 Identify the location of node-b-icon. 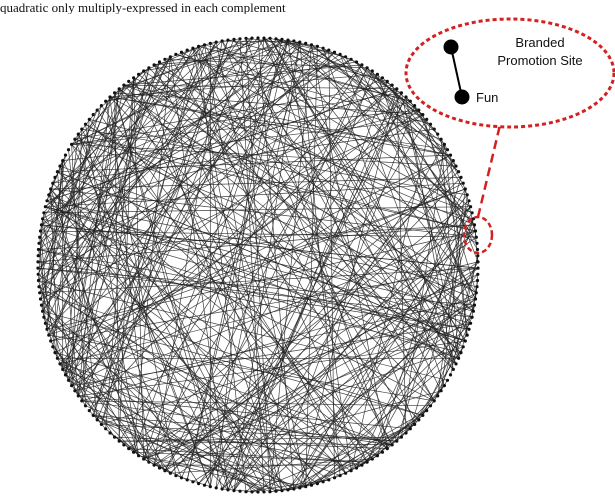
(462, 97).